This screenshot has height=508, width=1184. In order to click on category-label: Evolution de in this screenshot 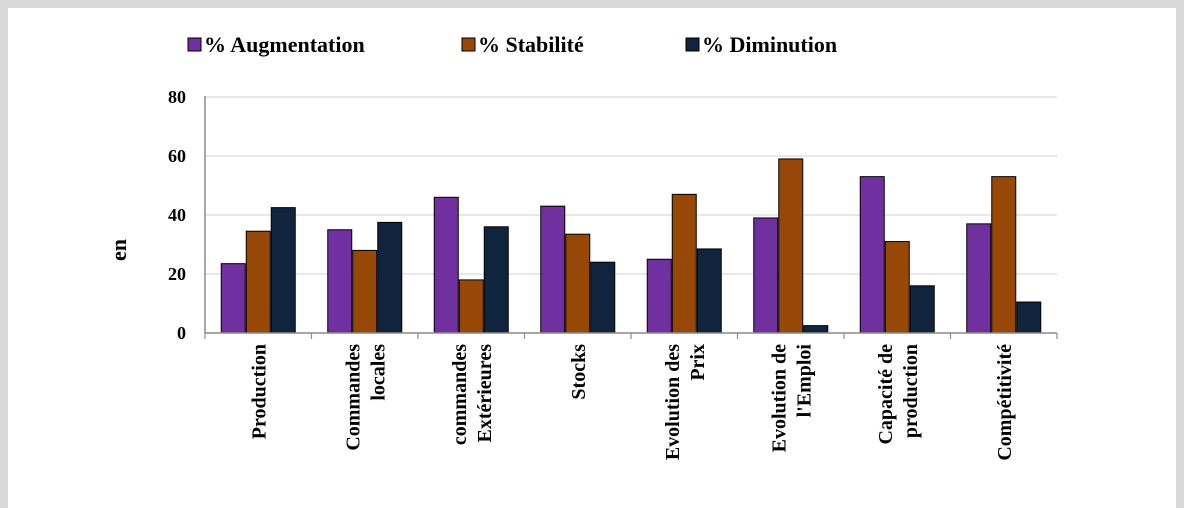, I will do `click(779, 398)`.